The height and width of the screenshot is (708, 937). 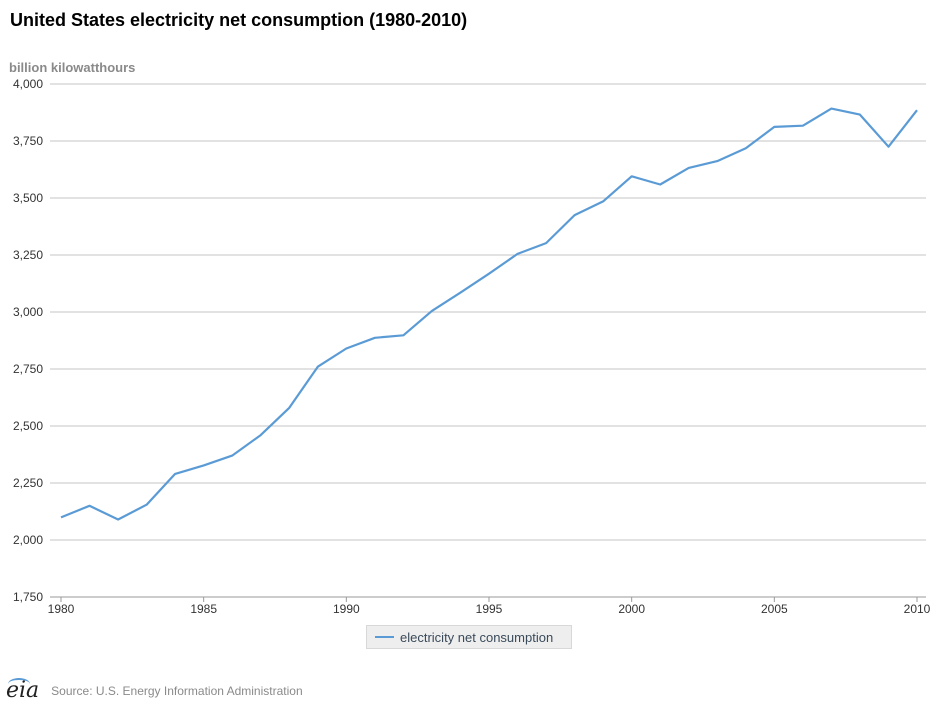 I want to click on x-tick-label: 1980, so click(x=61, y=609).